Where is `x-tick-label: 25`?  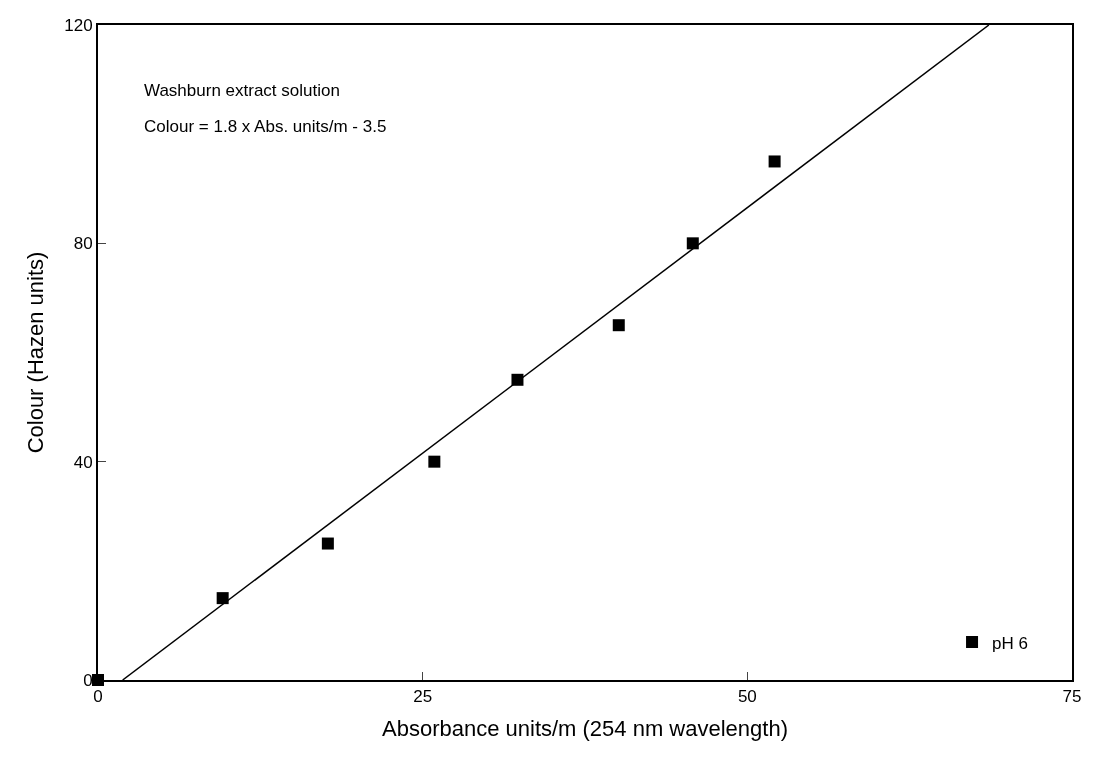 x-tick-label: 25 is located at coordinates (423, 697).